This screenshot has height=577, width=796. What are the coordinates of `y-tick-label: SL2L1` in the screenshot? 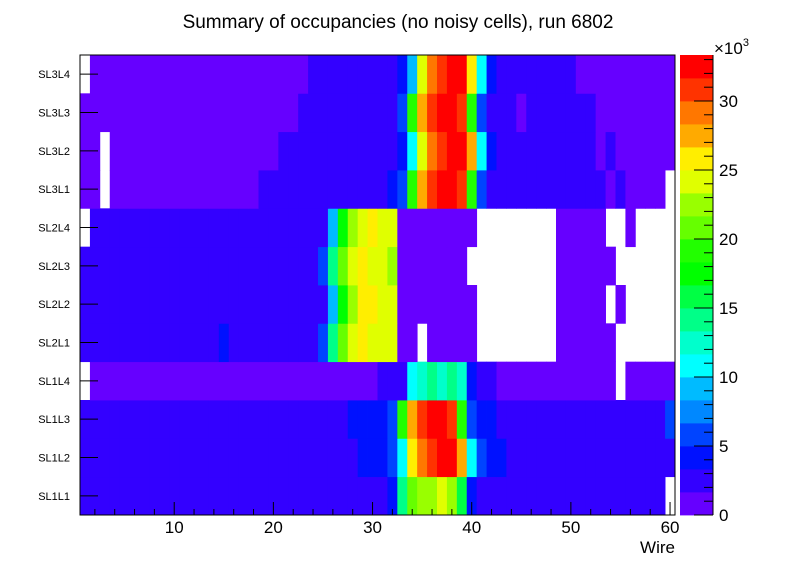 It's located at (54, 344).